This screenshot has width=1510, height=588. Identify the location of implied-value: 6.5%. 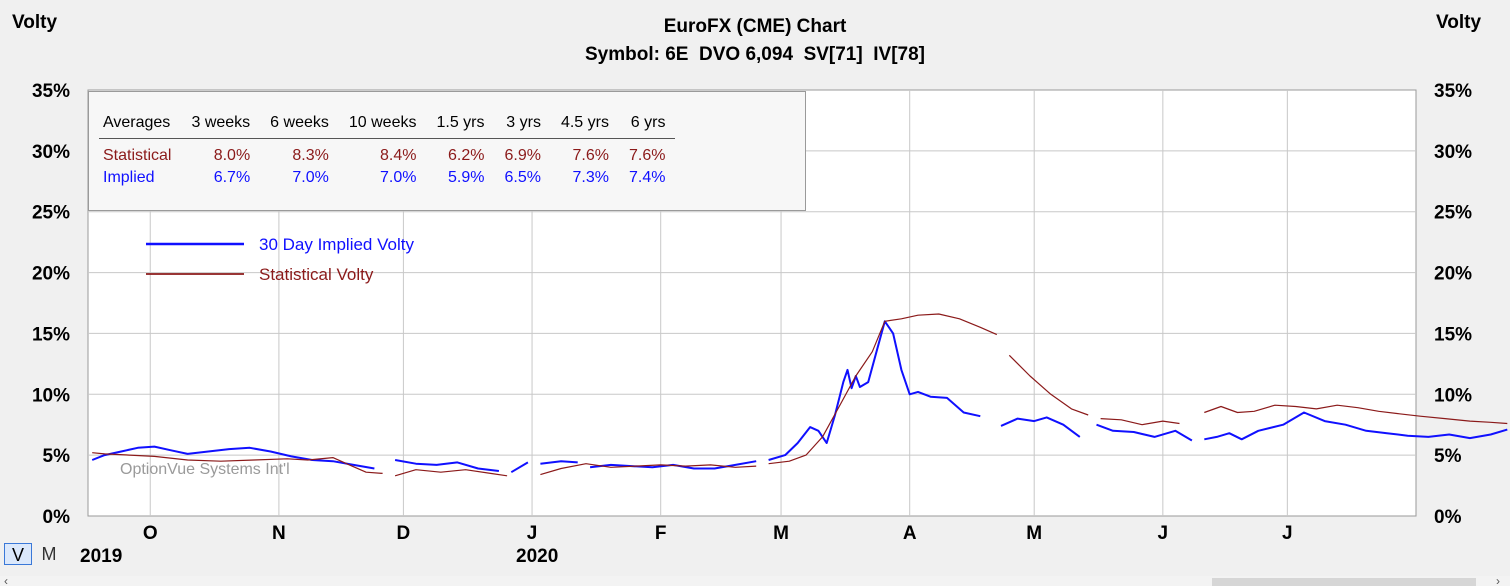
(522, 177).